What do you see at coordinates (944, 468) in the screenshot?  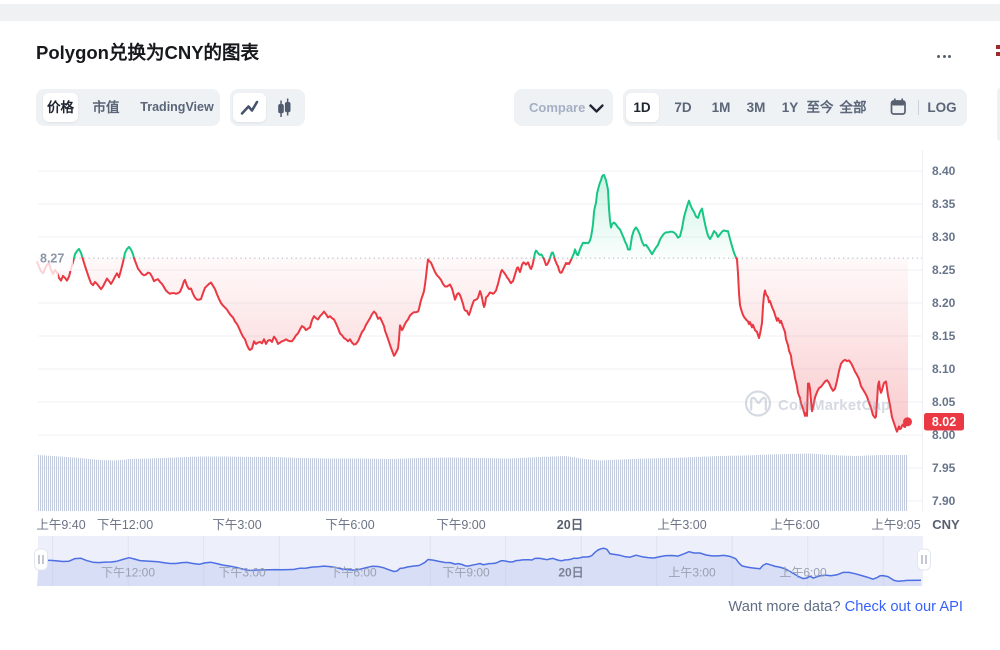 I see `svg-text: 7.95` at bounding box center [944, 468].